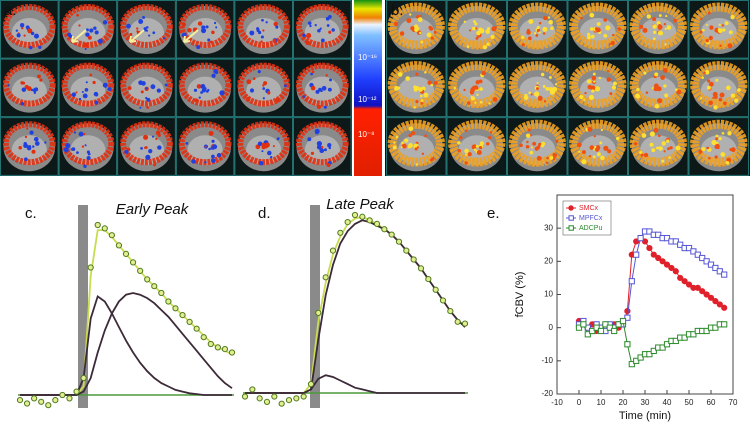 The width and height of the screenshot is (750, 427). Describe the element at coordinates (557, 402) in the screenshot. I see `x-tick-label: -10` at that location.